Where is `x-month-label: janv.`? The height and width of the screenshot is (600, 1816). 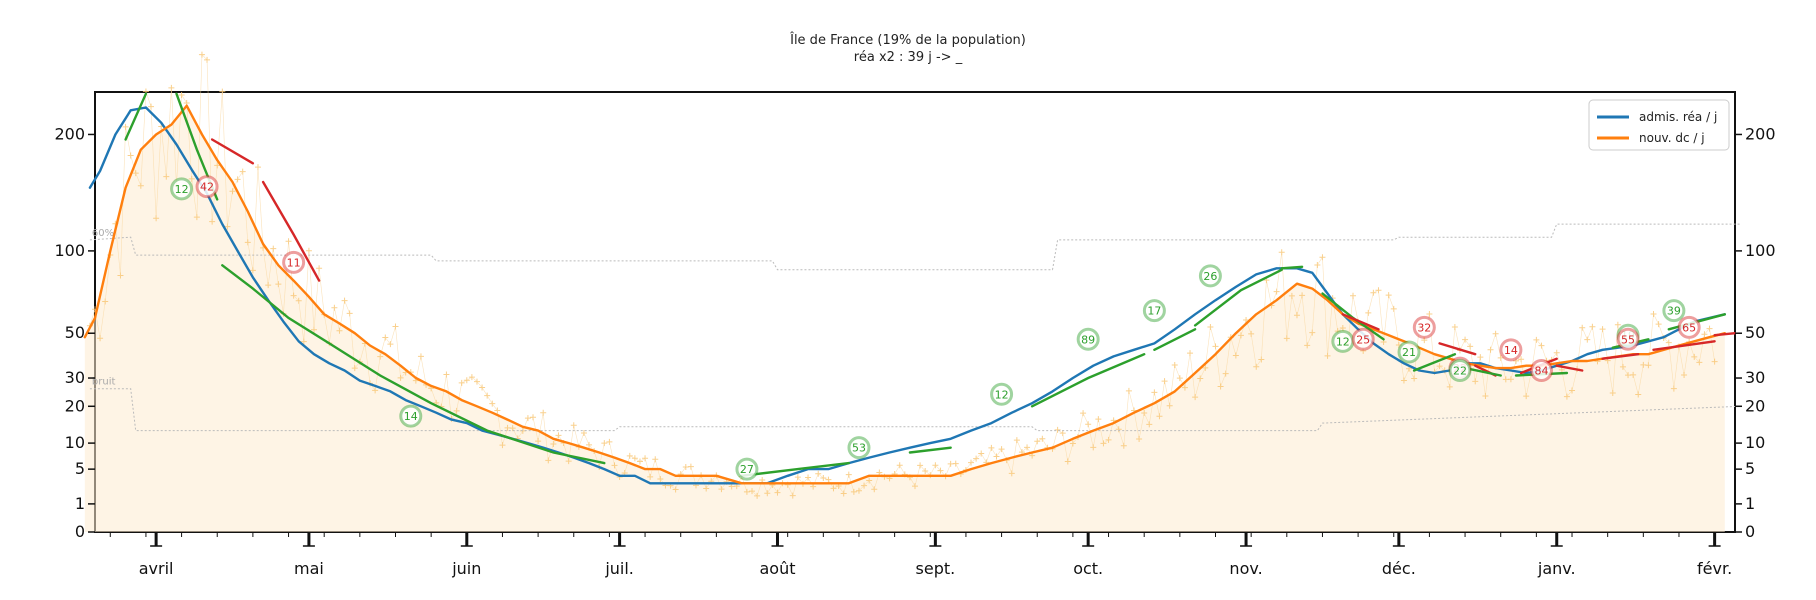 x-month-label: janv. is located at coordinates (1556, 568).